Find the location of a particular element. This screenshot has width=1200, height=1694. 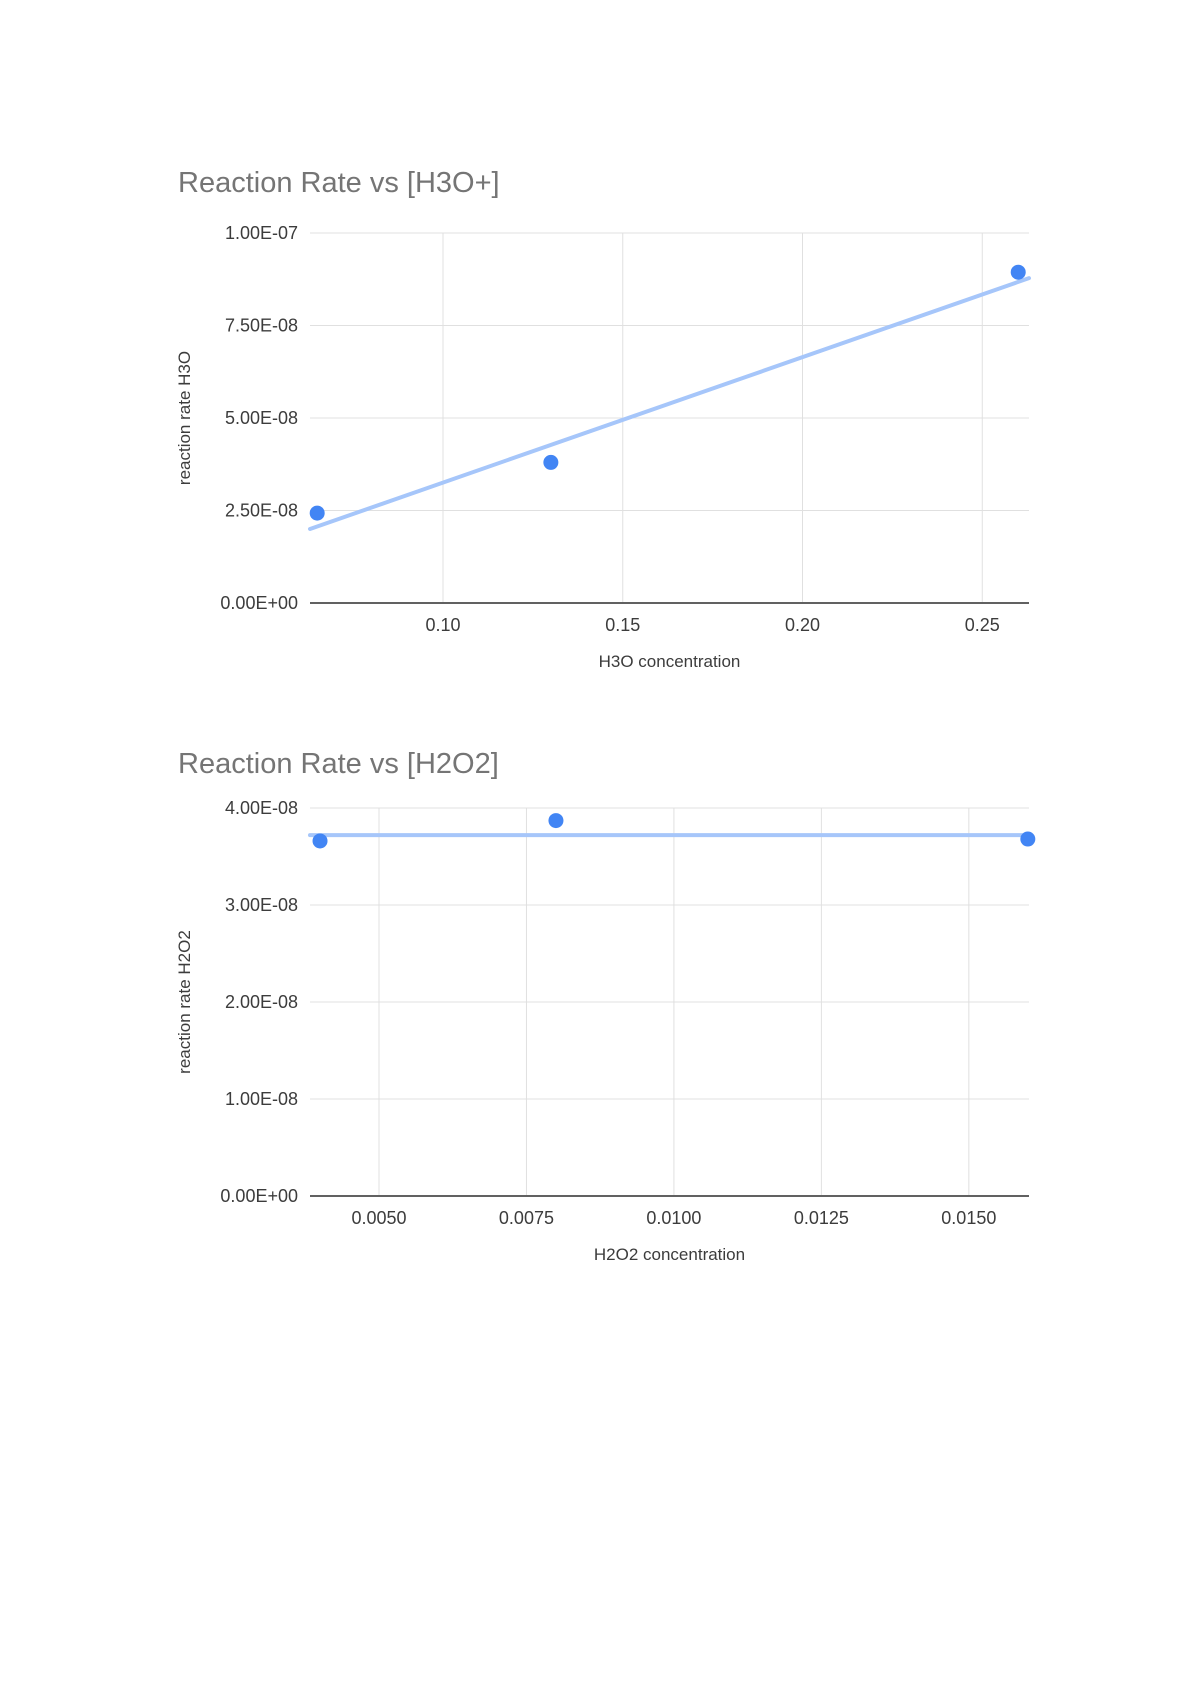

x-tick-label: 0.0050 is located at coordinates (378, 1218).